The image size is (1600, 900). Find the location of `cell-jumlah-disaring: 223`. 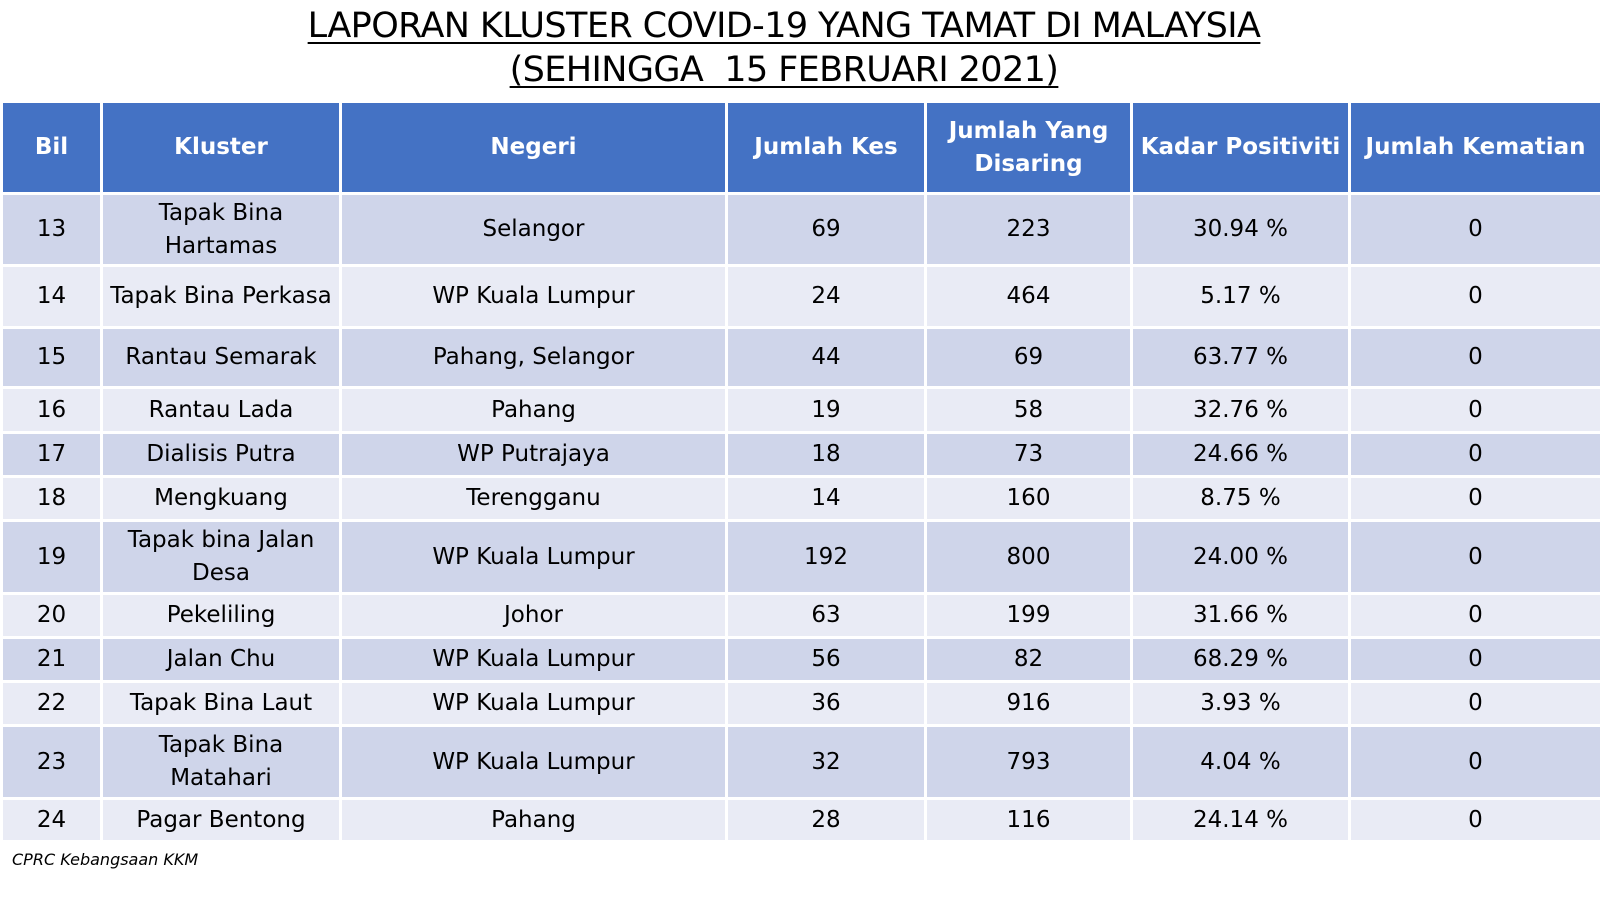

cell-jumlah-disaring: 223 is located at coordinates (1028, 229).